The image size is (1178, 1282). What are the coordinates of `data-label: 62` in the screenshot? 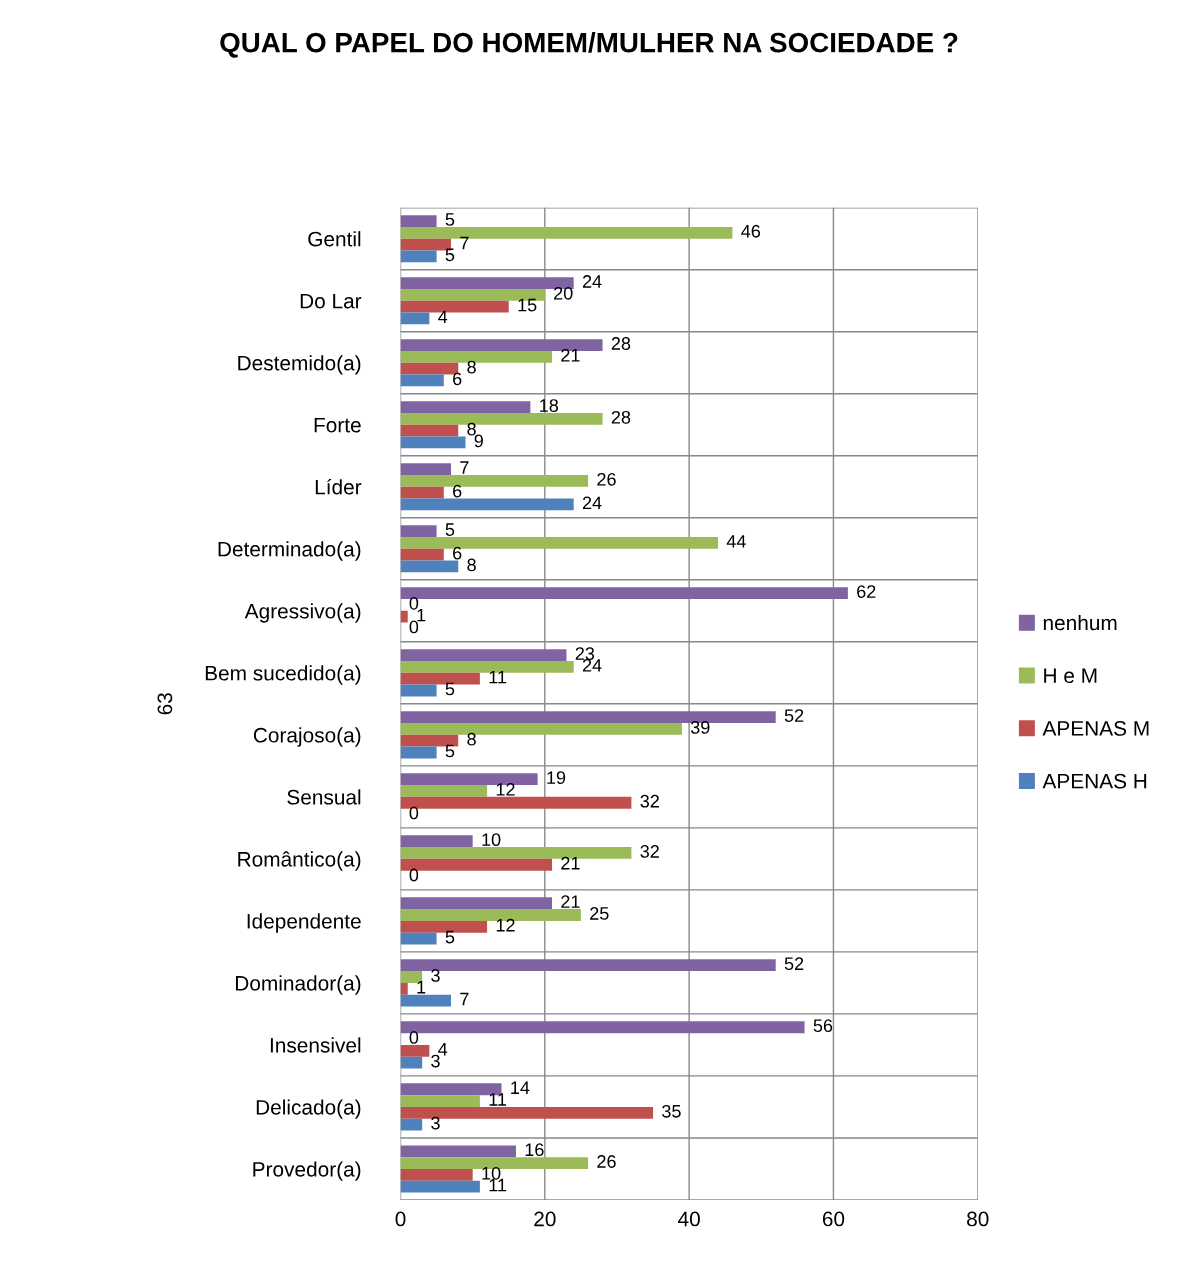 It's located at (866, 591).